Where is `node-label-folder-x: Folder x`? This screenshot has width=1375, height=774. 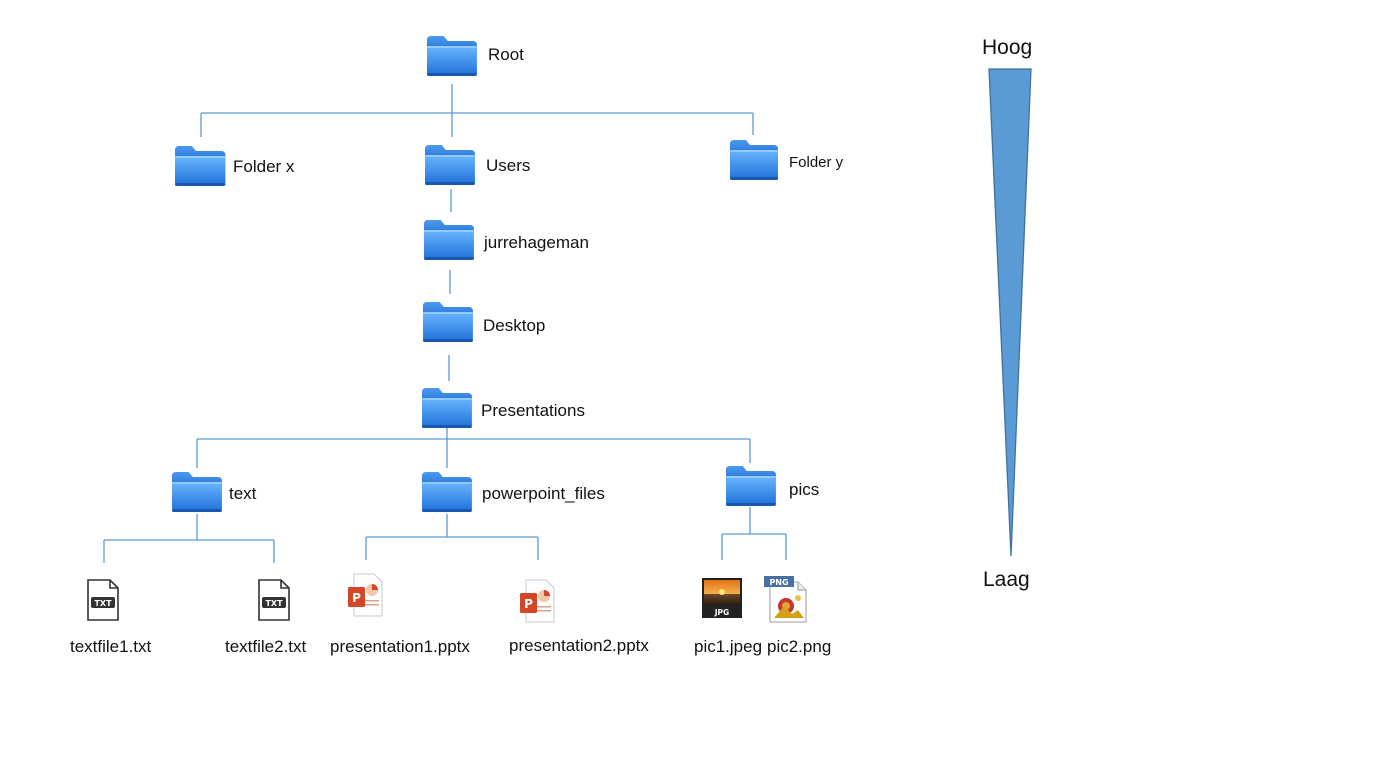 node-label-folder-x: Folder x is located at coordinates (264, 166).